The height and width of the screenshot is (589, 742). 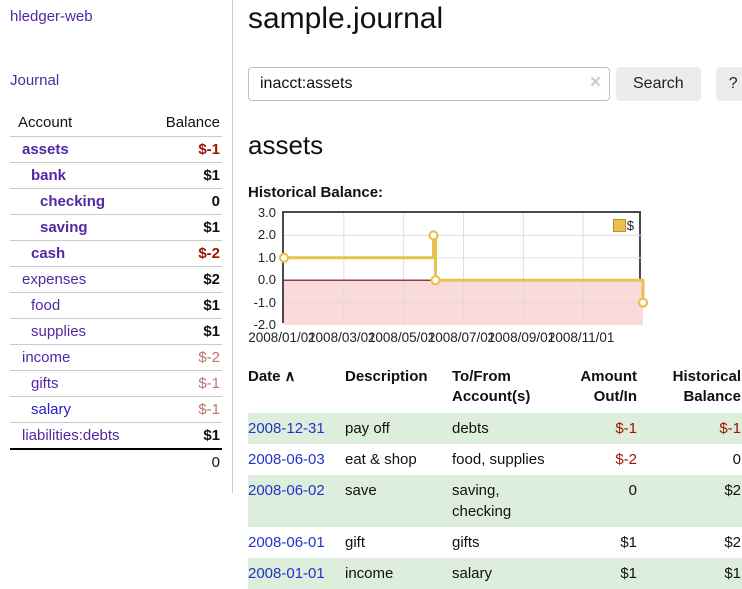 I want to click on transaction-description: gift, so click(x=355, y=542).